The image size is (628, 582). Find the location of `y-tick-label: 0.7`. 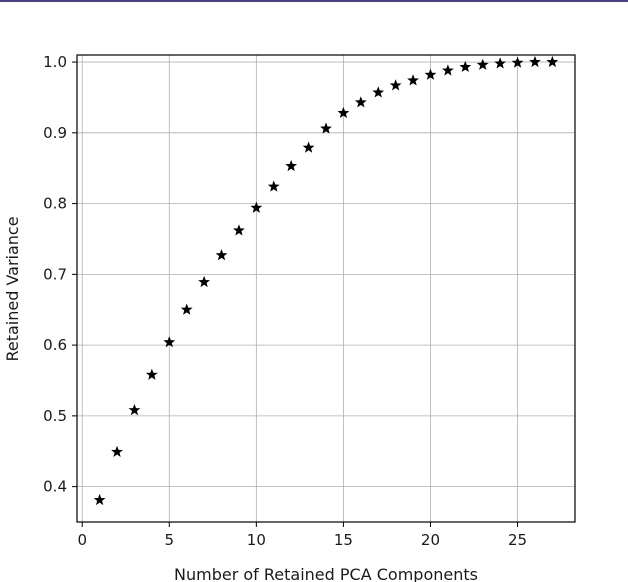

y-tick-label: 0.7 is located at coordinates (55, 274).